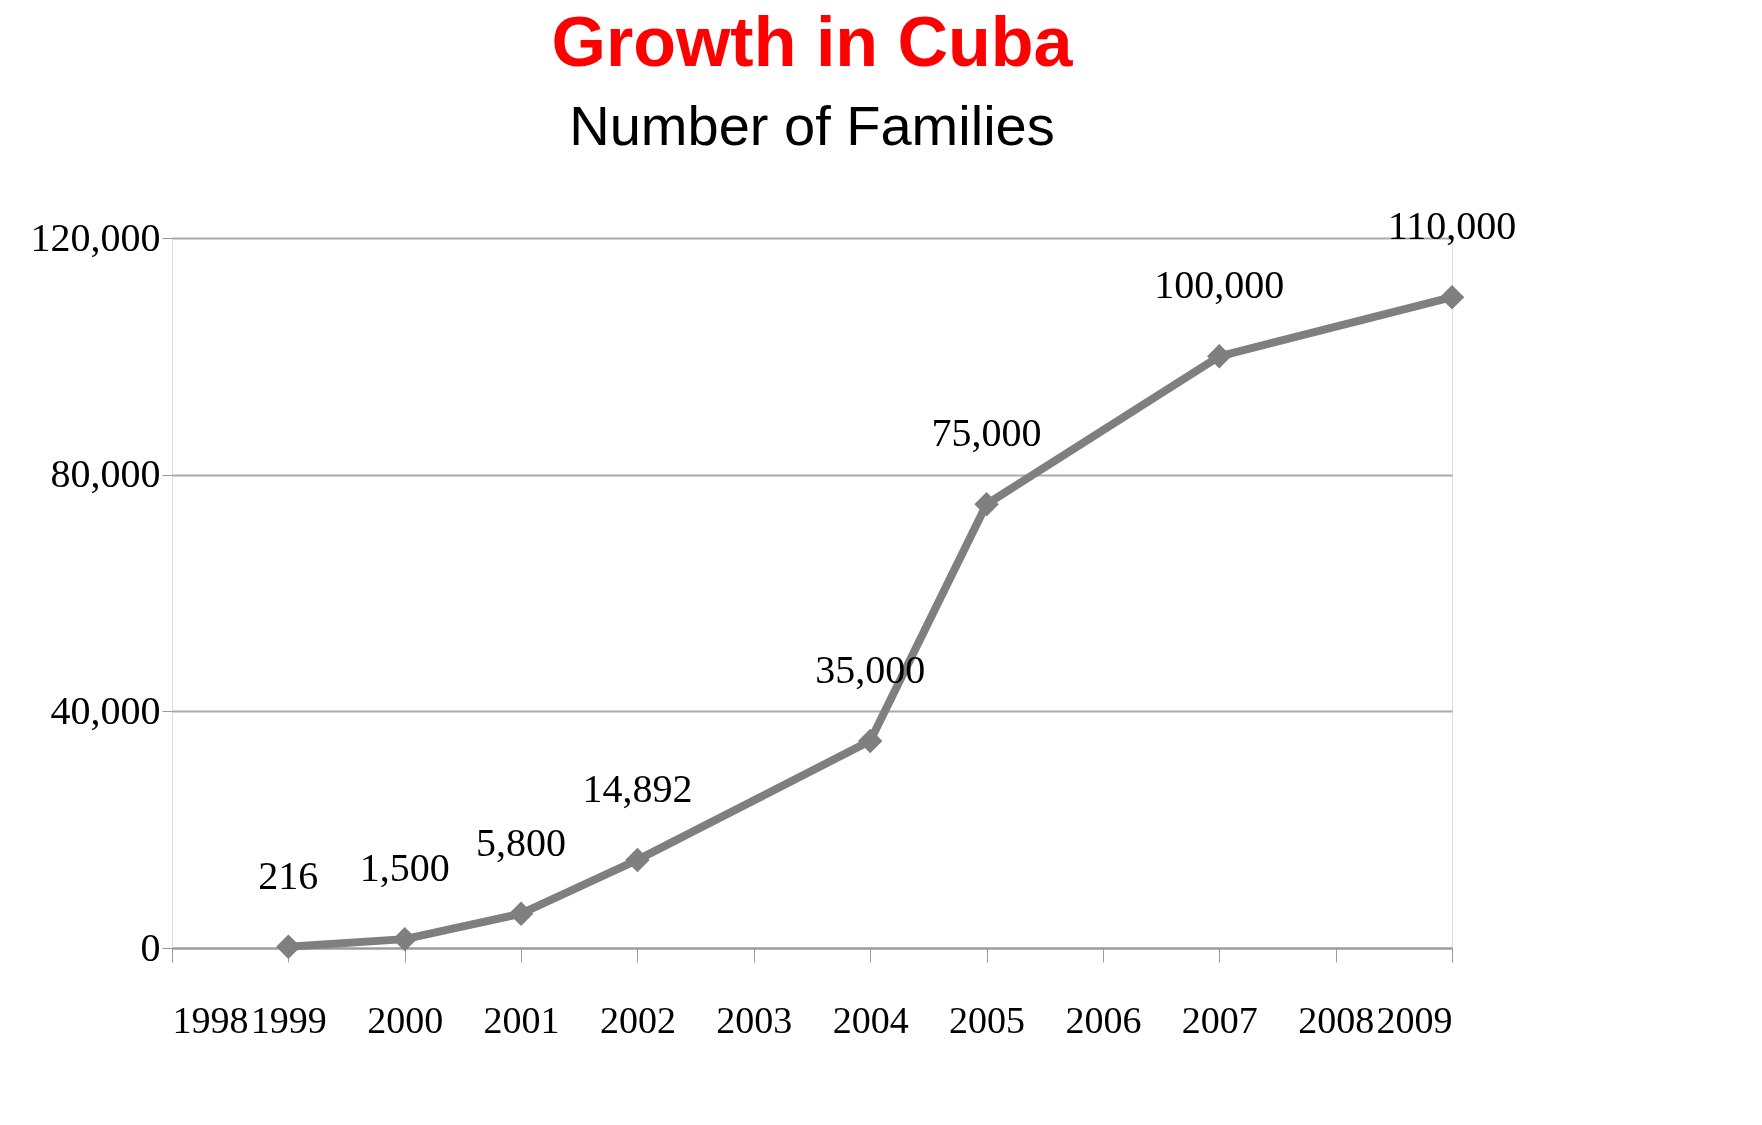 This screenshot has width=1762, height=1125. I want to click on x-tick-label: 2008, so click(1336, 1019).